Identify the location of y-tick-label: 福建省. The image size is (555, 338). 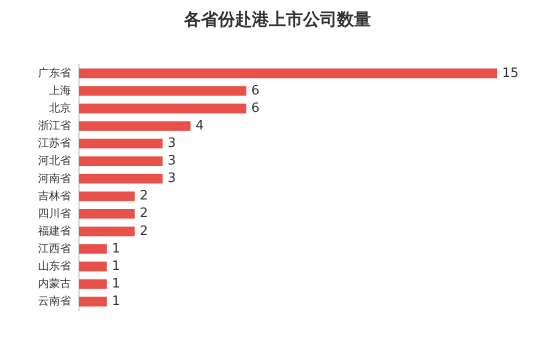
(54, 231).